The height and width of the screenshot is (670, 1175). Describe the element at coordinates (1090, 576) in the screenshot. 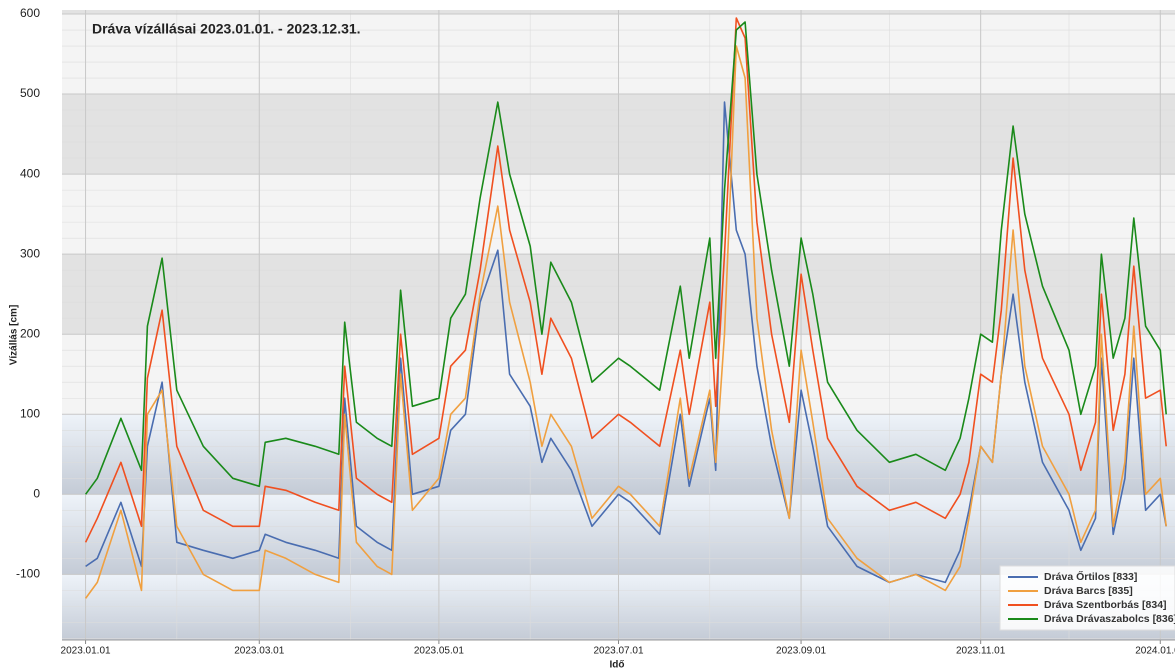

I see `legend-label: Dráva Őrtilos [833]` at that location.